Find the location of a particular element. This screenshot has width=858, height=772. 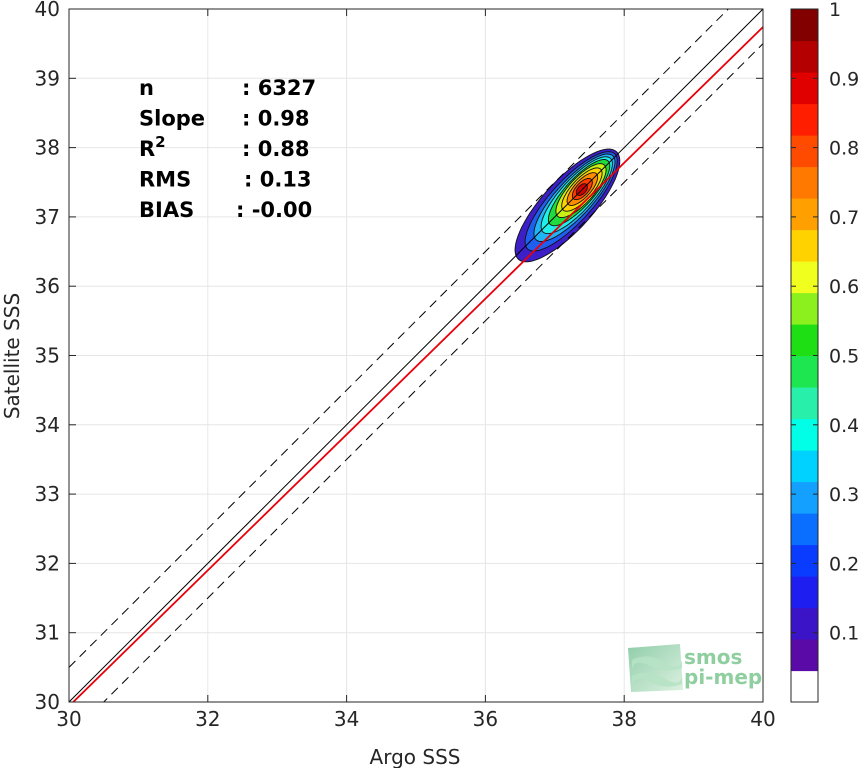

stat-label: Slope is located at coordinates (172, 119).